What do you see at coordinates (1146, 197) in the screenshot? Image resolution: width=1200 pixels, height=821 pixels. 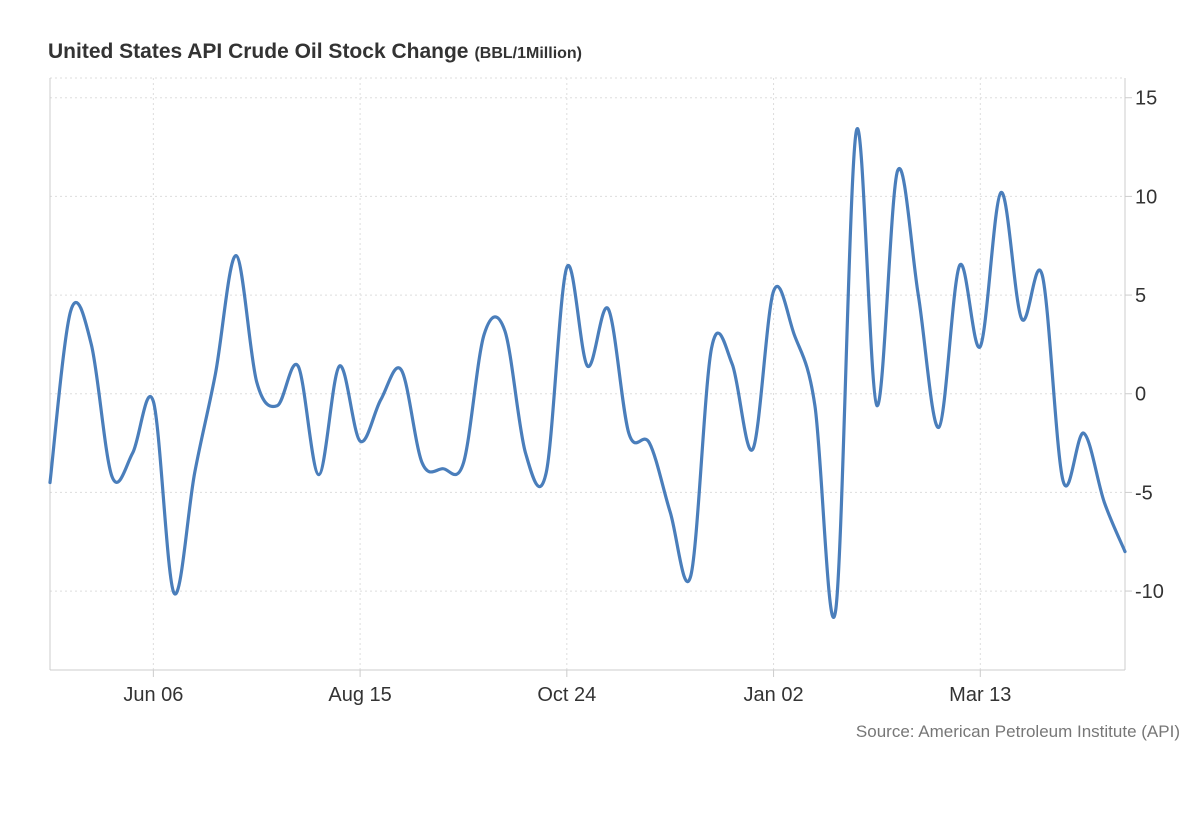 I see `y-tick-label: 10` at bounding box center [1146, 197].